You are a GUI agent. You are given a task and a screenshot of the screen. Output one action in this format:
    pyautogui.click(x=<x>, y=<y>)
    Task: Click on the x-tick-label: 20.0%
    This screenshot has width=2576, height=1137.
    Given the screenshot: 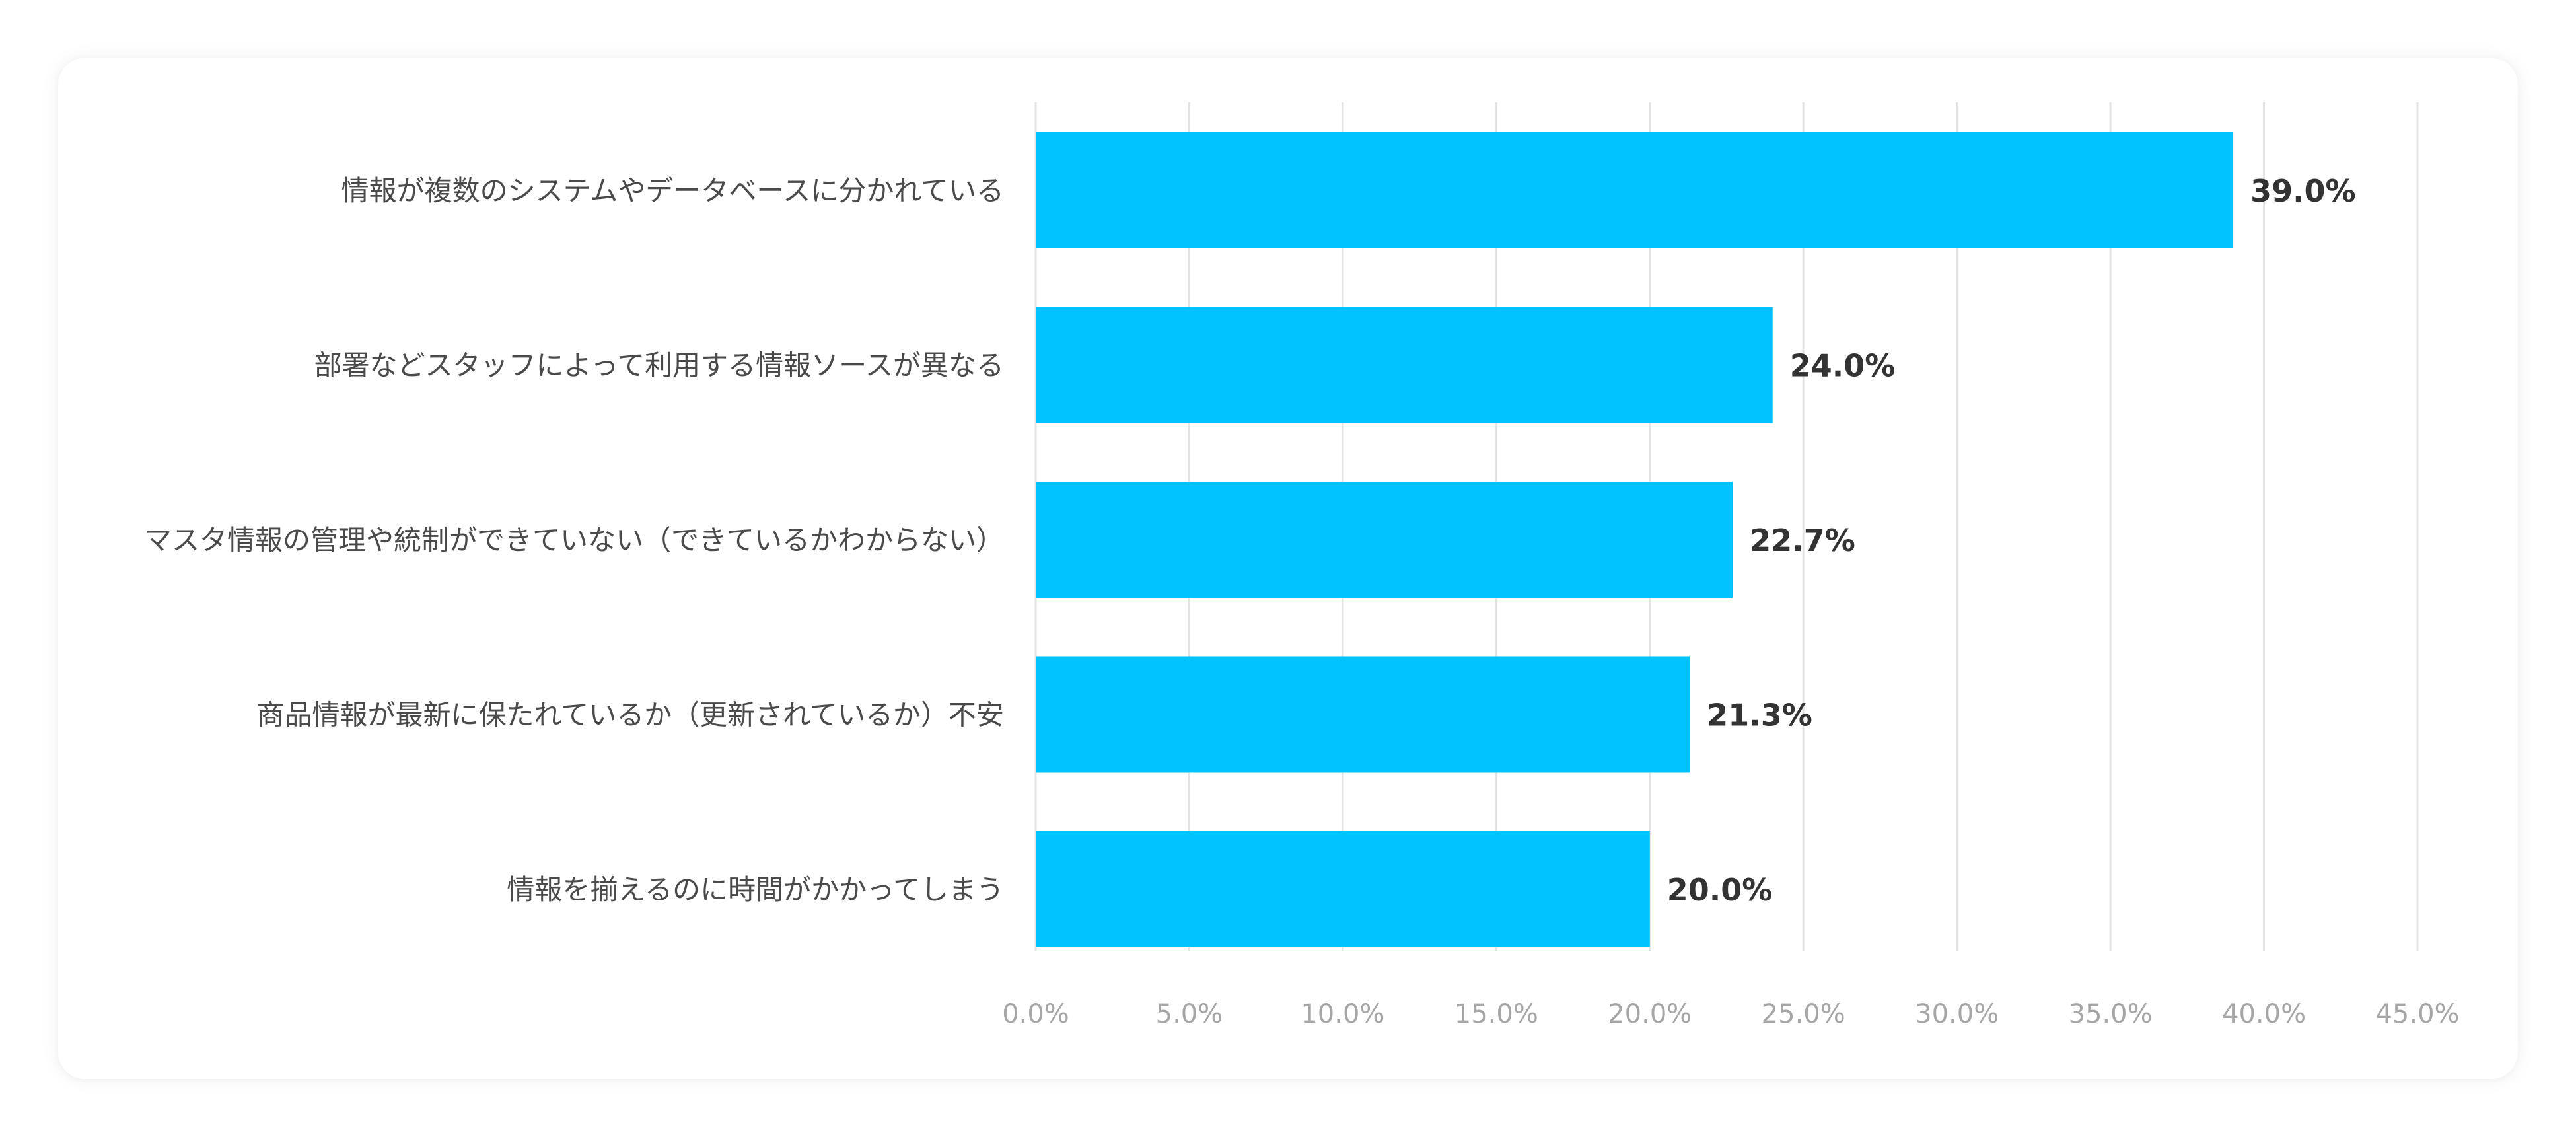 What is the action you would take?
    pyautogui.click(x=1650, y=1014)
    